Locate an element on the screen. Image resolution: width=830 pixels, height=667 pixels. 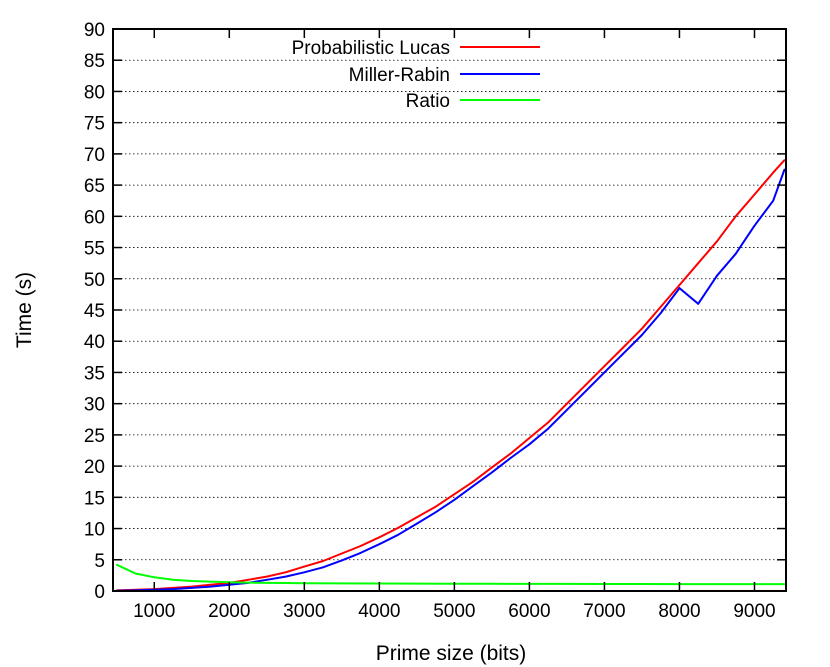
x-tick-label: 4000 is located at coordinates (379, 611).